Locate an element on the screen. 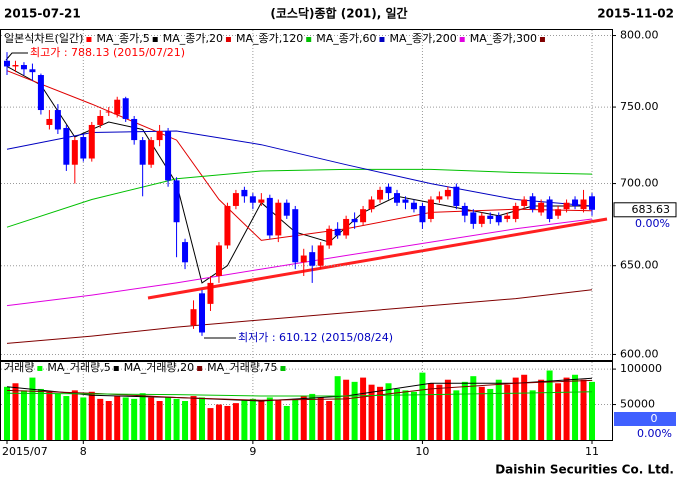 This screenshot has width=678, height=484. last-value: 683.63 is located at coordinates (651, 209).